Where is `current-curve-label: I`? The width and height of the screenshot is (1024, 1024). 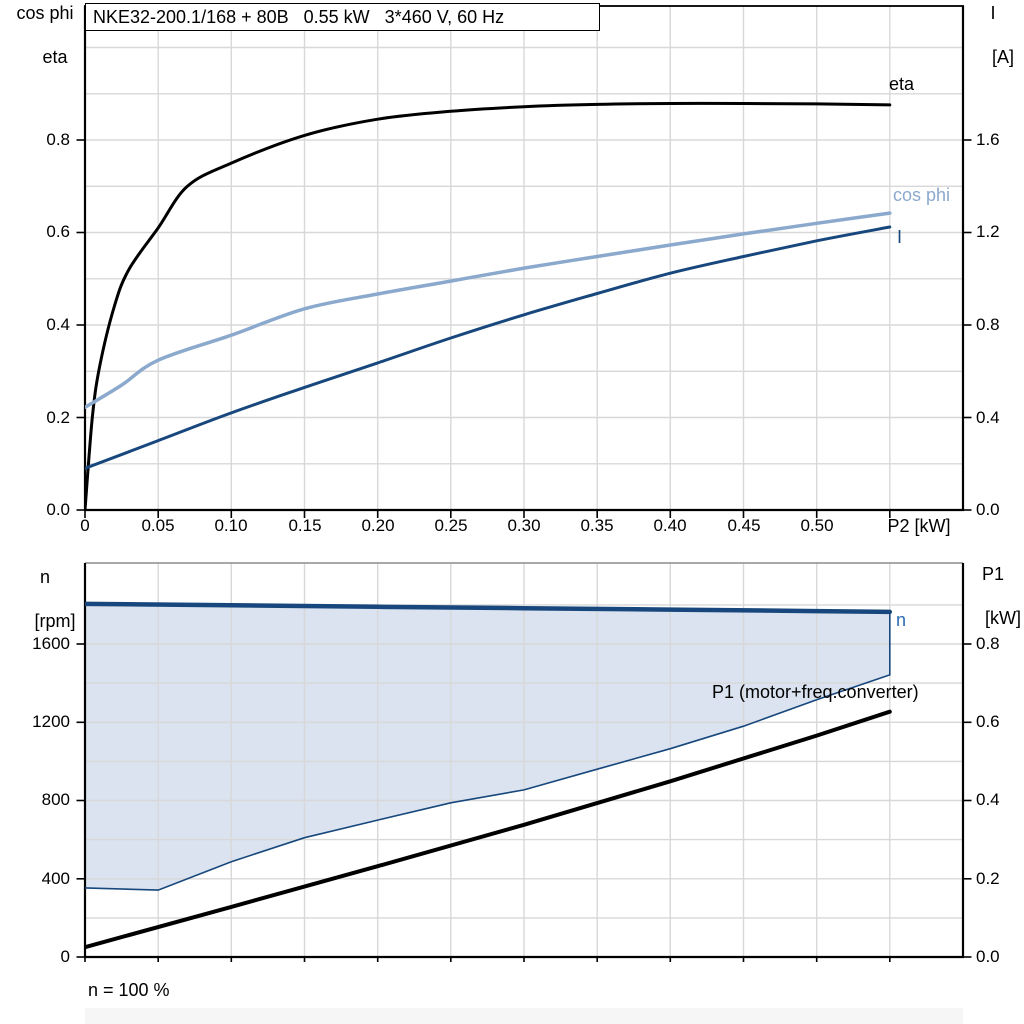 current-curve-label: I is located at coordinates (900, 237).